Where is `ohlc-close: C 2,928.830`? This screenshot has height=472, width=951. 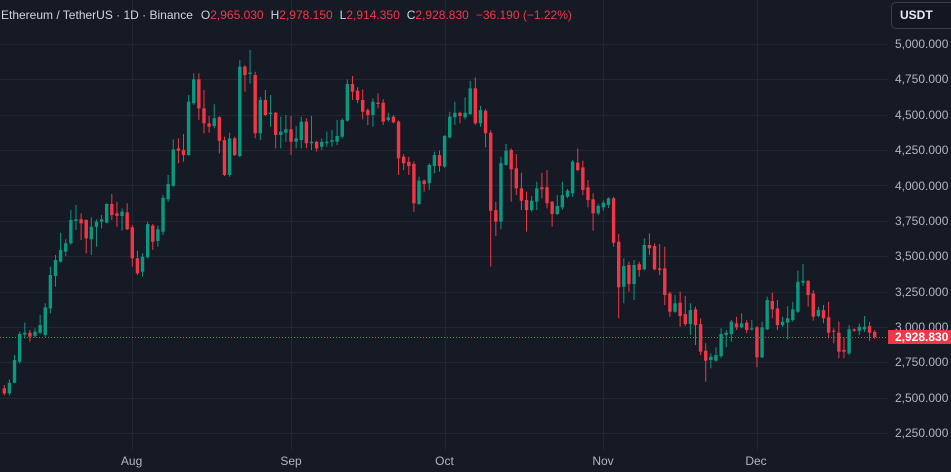 ohlc-close: C 2,928.830 is located at coordinates (438, 15).